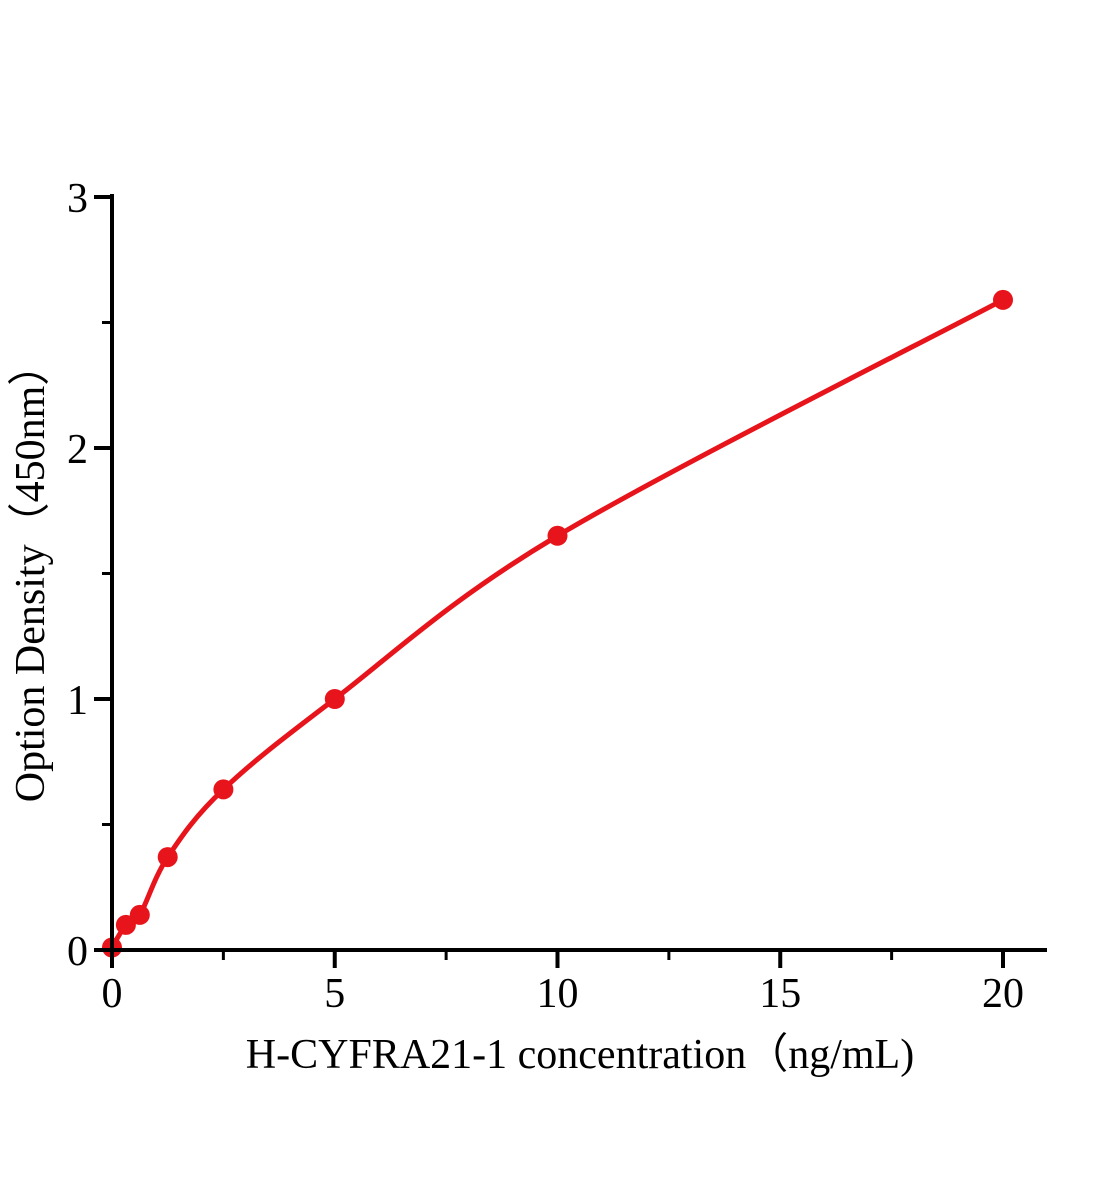 Image resolution: width=1104 pixels, height=1200 pixels. Describe the element at coordinates (780, 994) in the screenshot. I see `x-tick-label: 15` at that location.